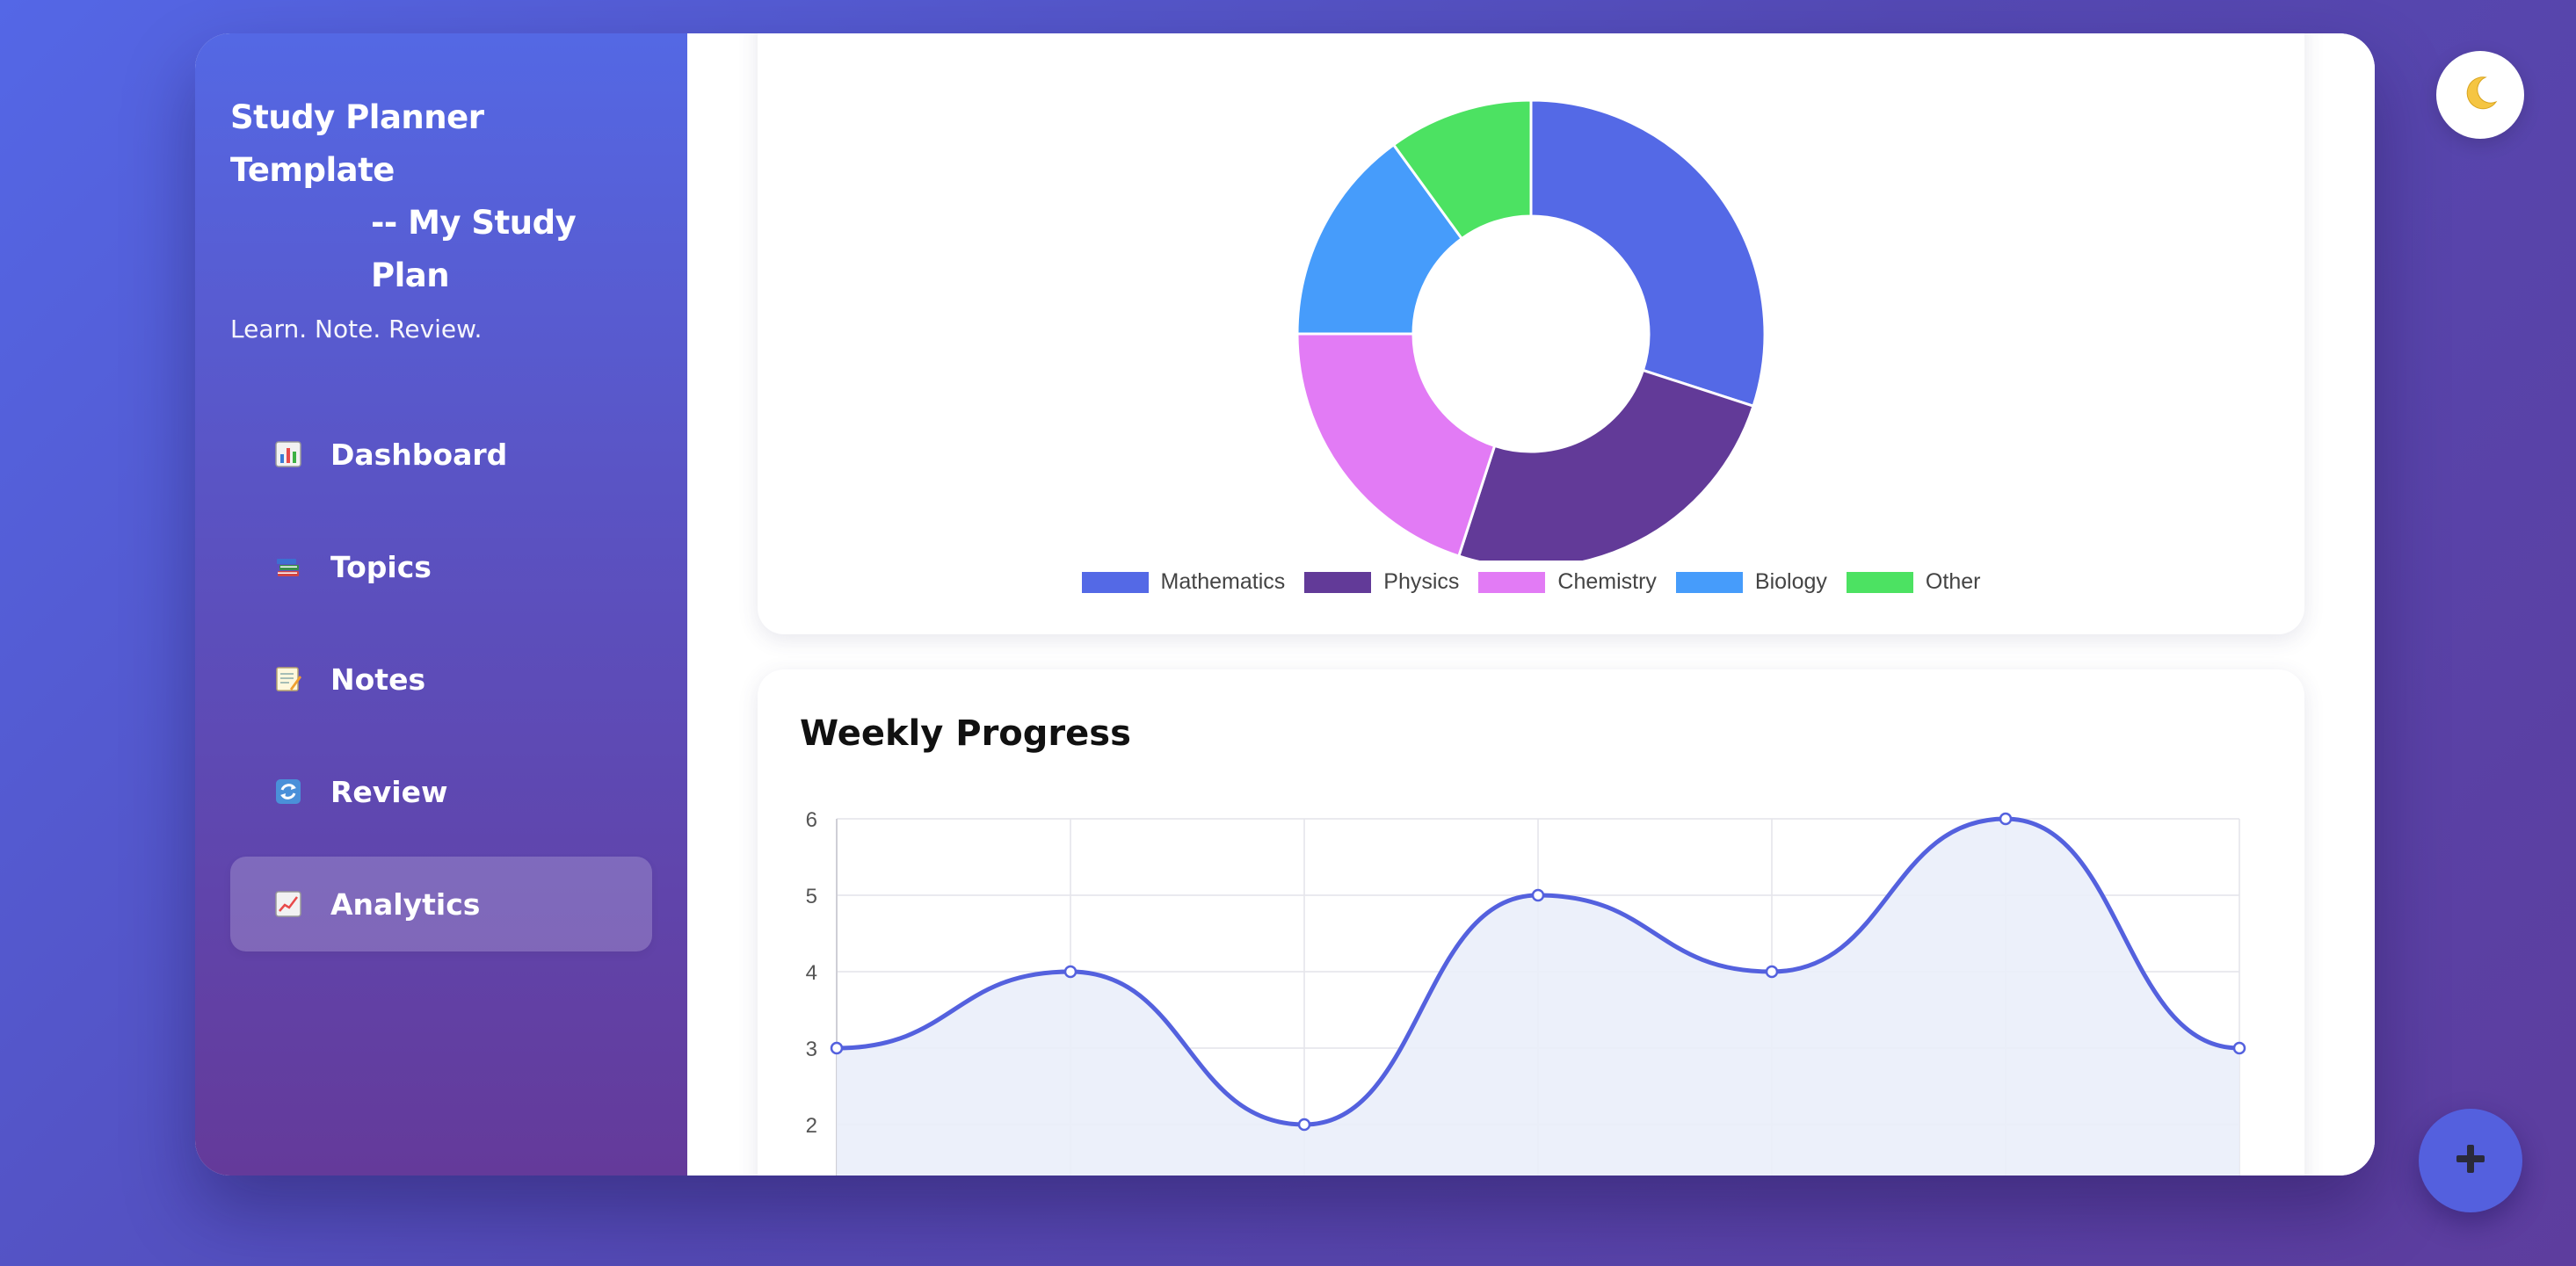  I want to click on plus-icon, so click(2470, 1161).